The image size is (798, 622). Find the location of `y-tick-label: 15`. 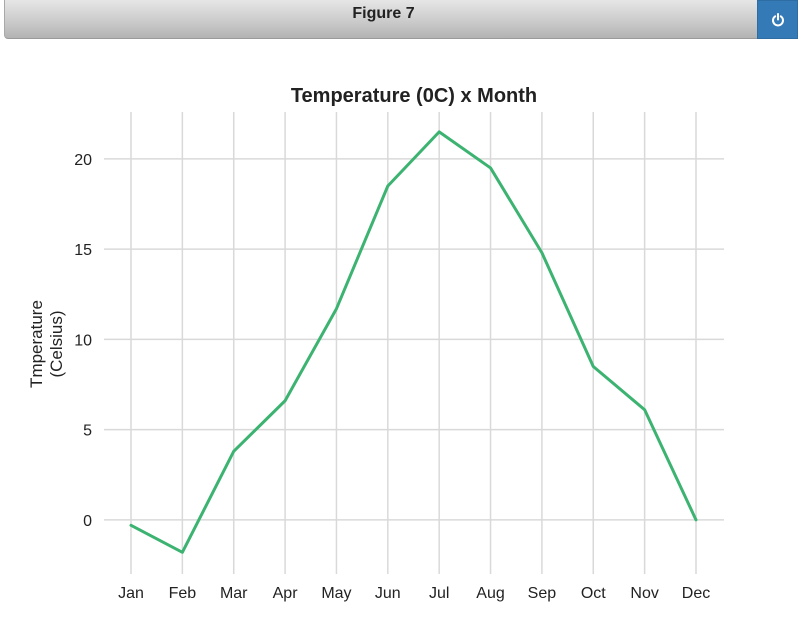

y-tick-label: 15 is located at coordinates (83, 250).